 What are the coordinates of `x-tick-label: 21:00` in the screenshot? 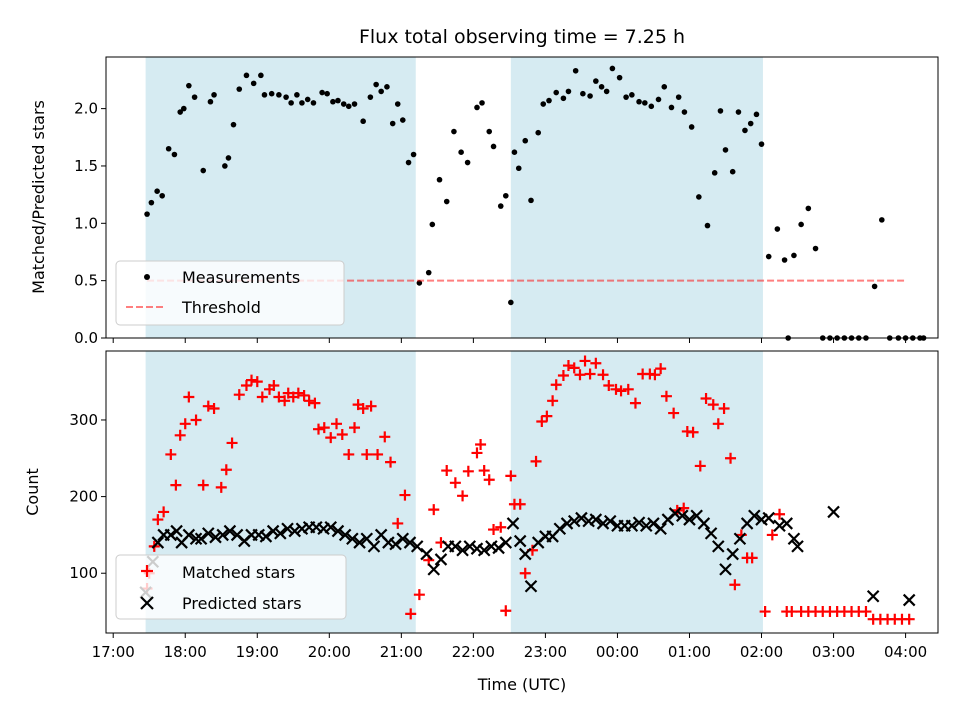 It's located at (401, 652).